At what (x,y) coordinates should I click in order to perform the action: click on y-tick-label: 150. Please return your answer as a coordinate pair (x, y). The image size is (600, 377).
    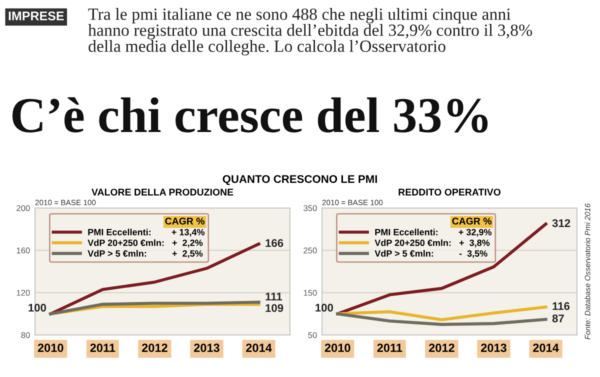
    Looking at the image, I should click on (310, 293).